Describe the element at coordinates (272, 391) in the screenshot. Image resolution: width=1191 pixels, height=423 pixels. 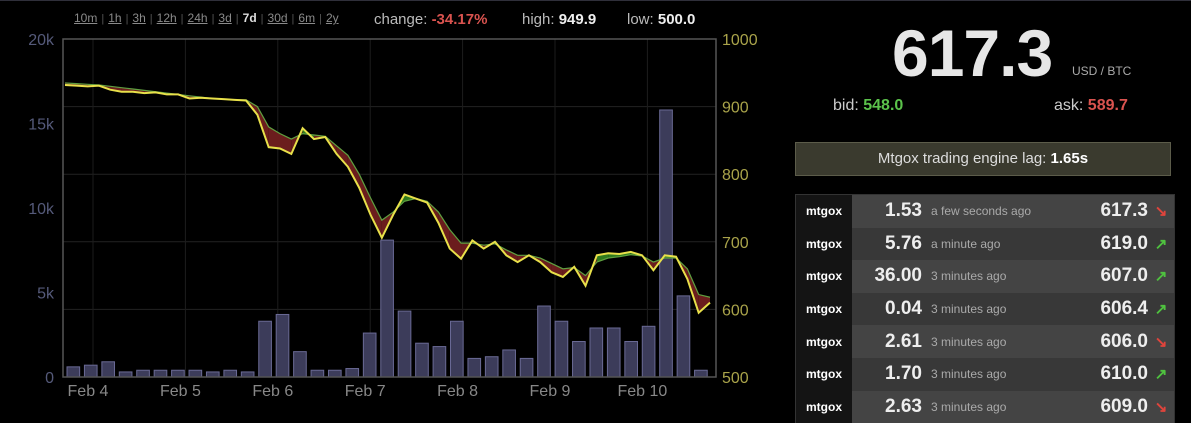
I see `x-tick-label: Feb 6` at that location.